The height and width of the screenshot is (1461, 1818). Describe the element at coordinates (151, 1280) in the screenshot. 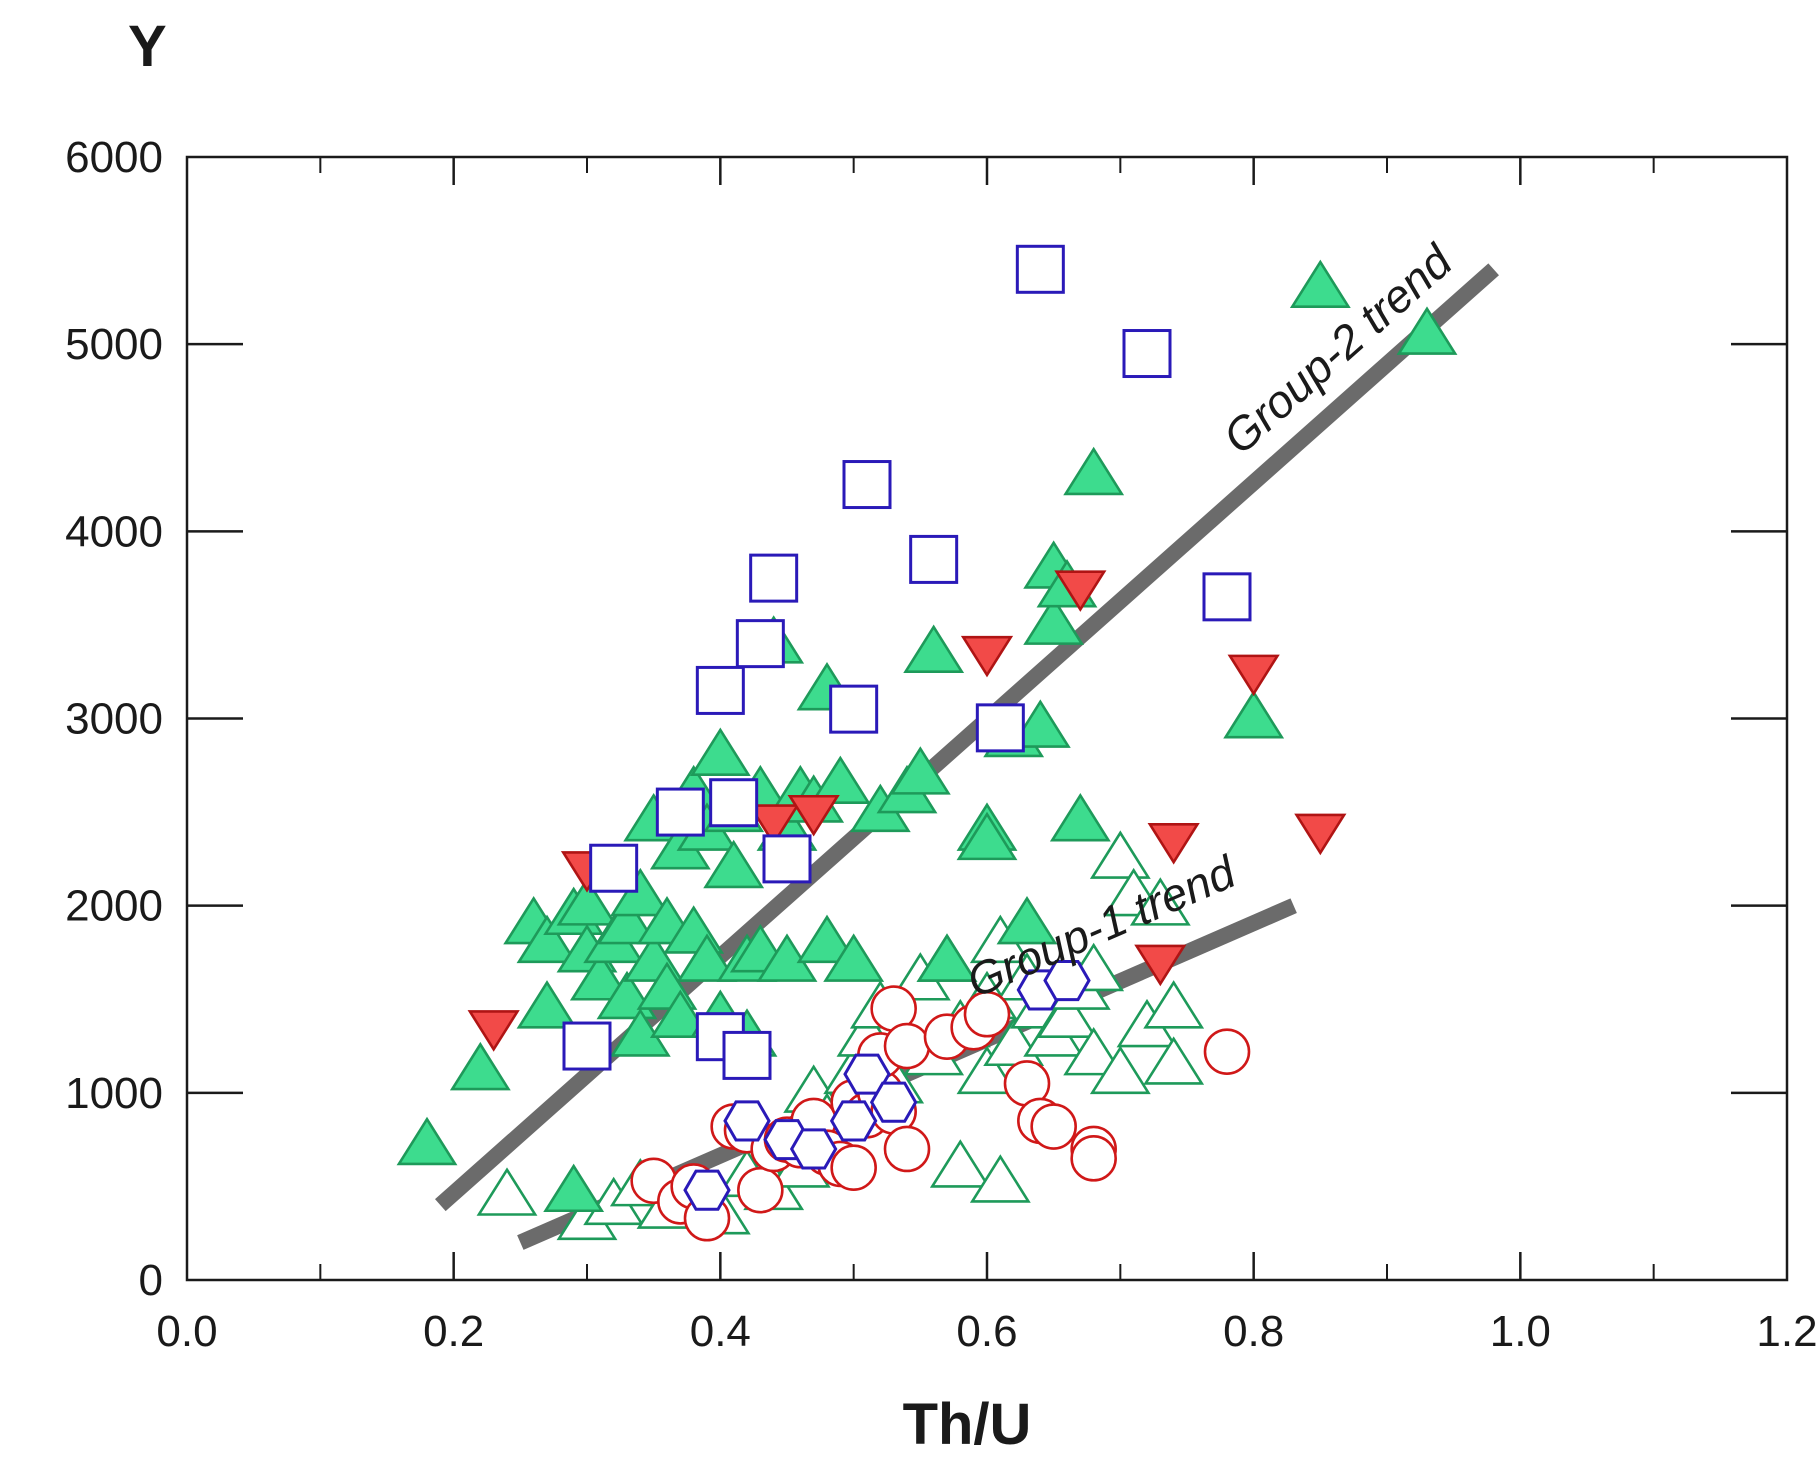

I see `y-tick-label: 0` at that location.